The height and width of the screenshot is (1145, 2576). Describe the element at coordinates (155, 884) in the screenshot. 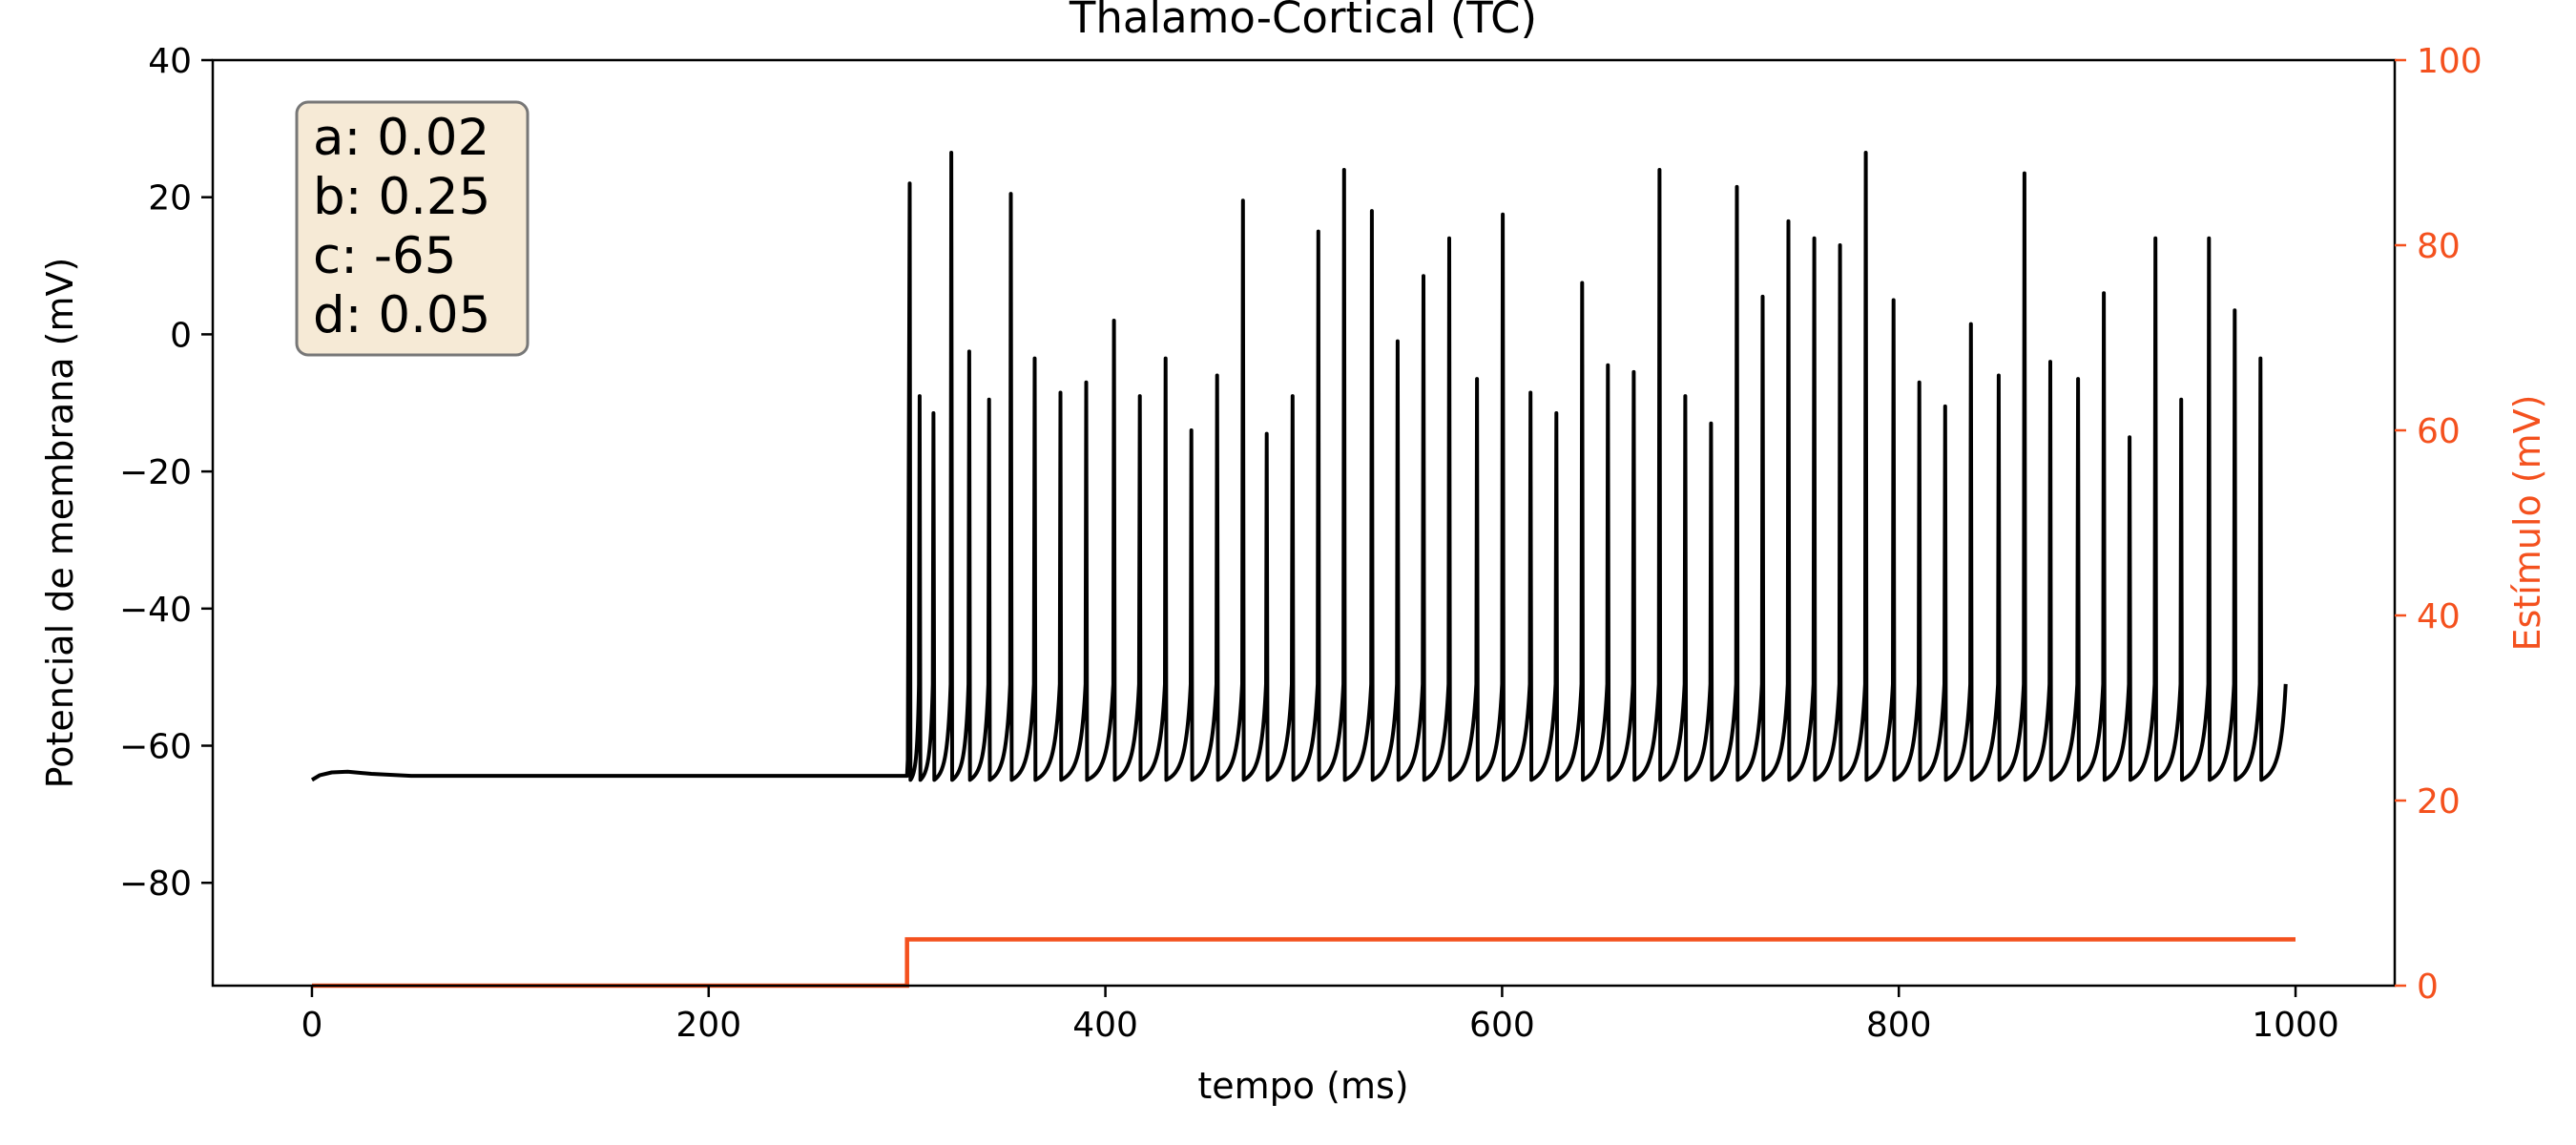

I see `y-tick-label: −80` at that location.